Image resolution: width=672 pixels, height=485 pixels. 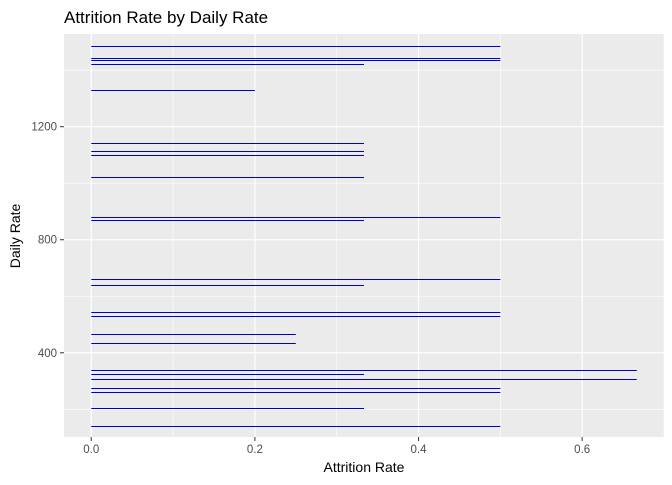 I want to click on y-tick-label: 400, so click(x=47, y=354).